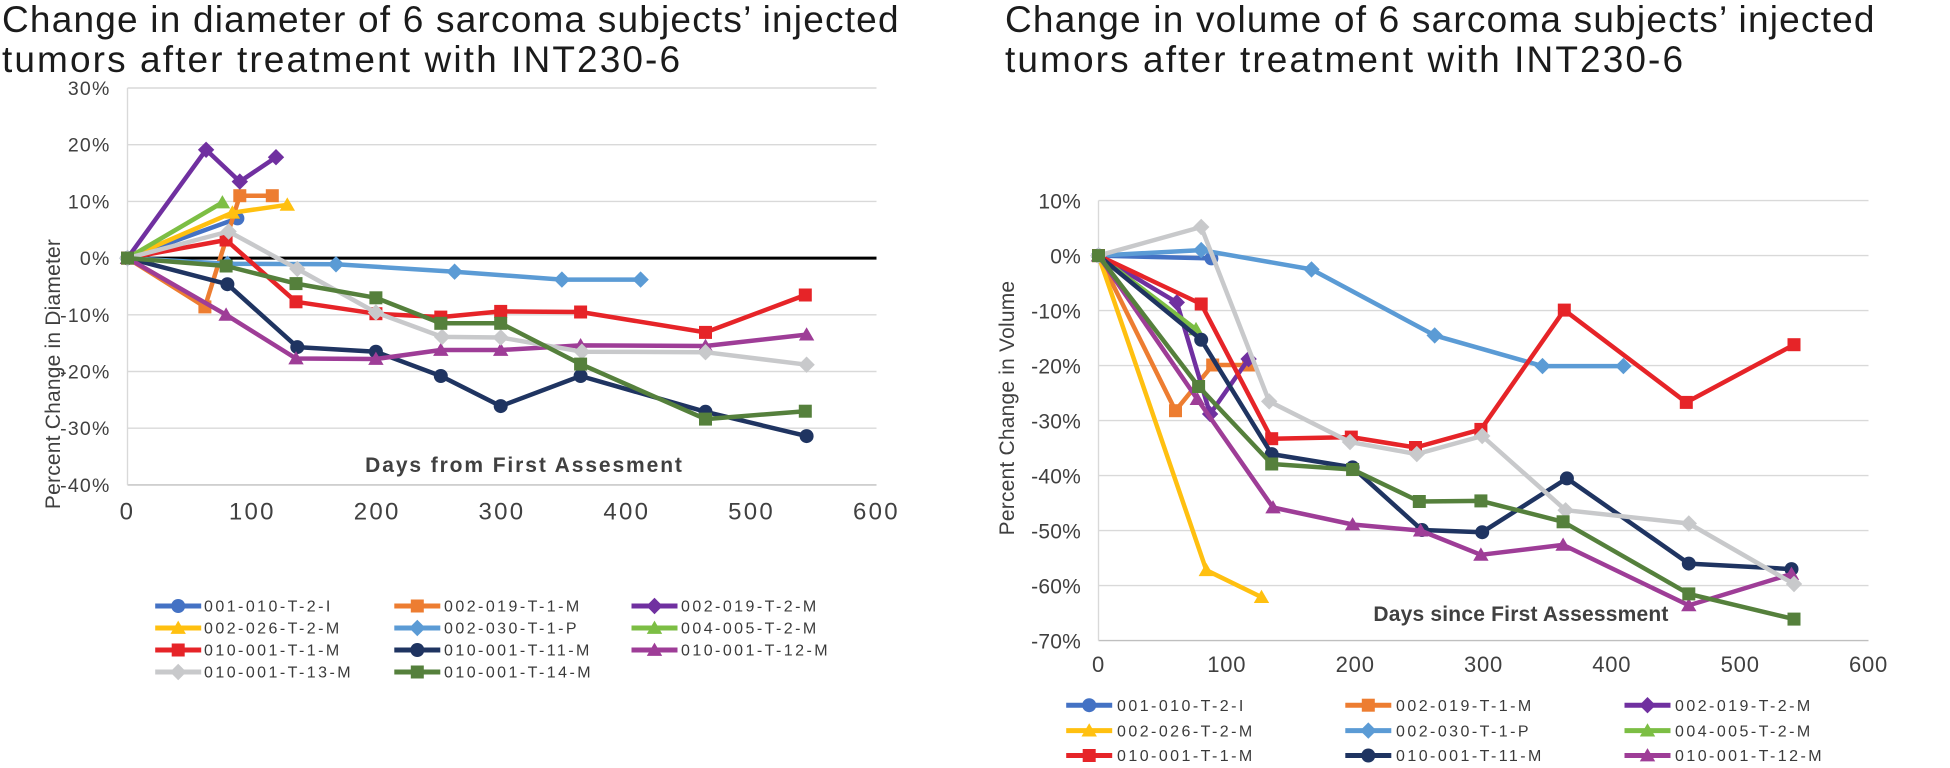 The width and height of the screenshot is (1950, 768). I want to click on svg-text: 20%, so click(89, 146).